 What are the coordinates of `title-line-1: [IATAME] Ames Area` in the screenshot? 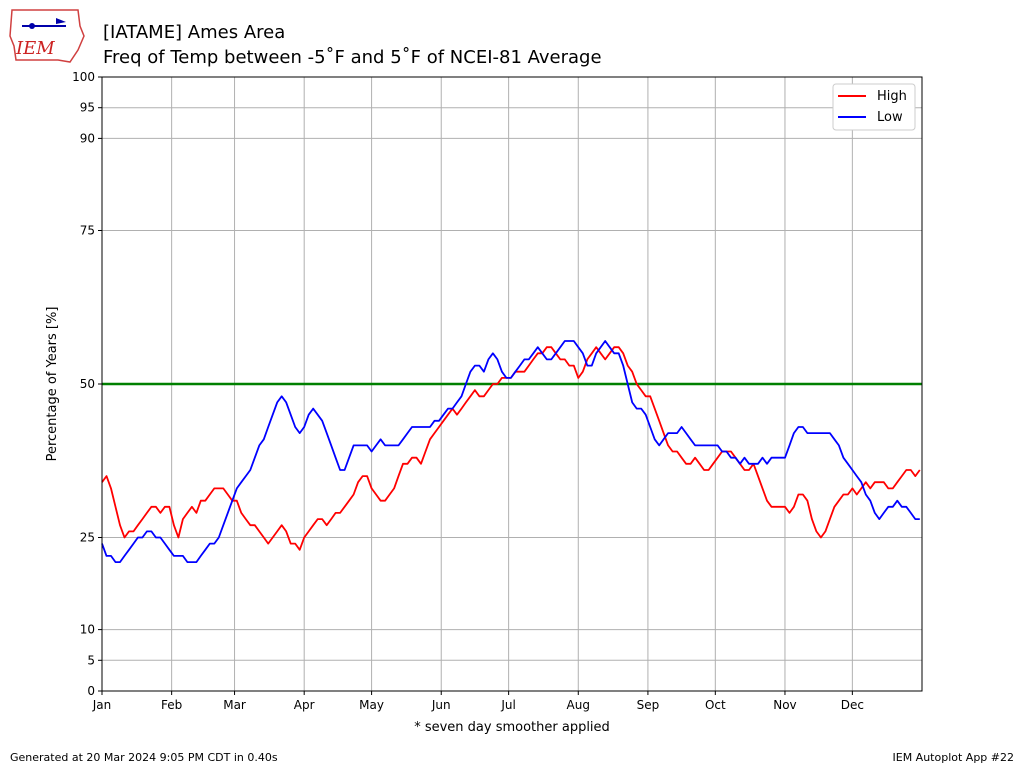 It's located at (194, 32).